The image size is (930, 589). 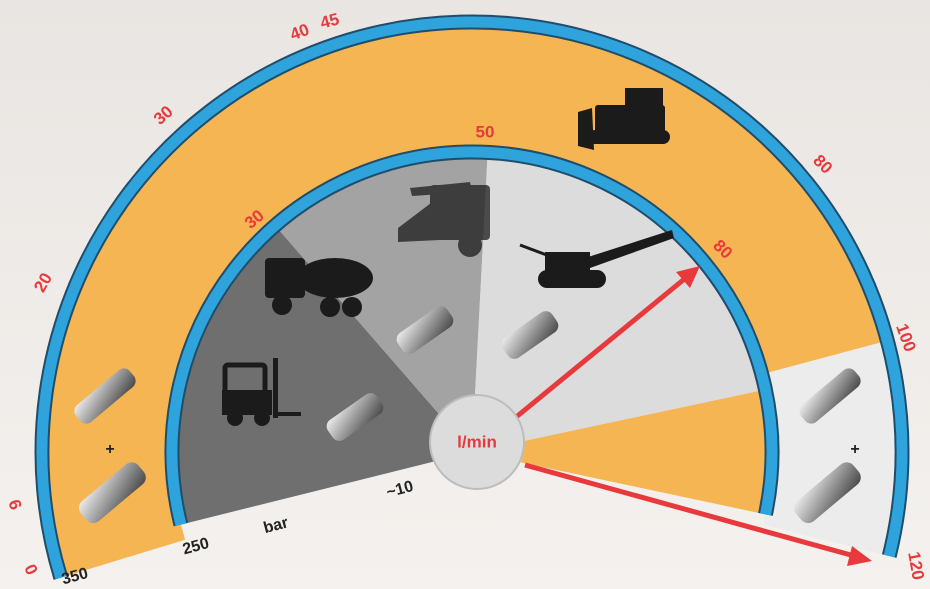 I want to click on crane-icon, so click(x=596, y=259).